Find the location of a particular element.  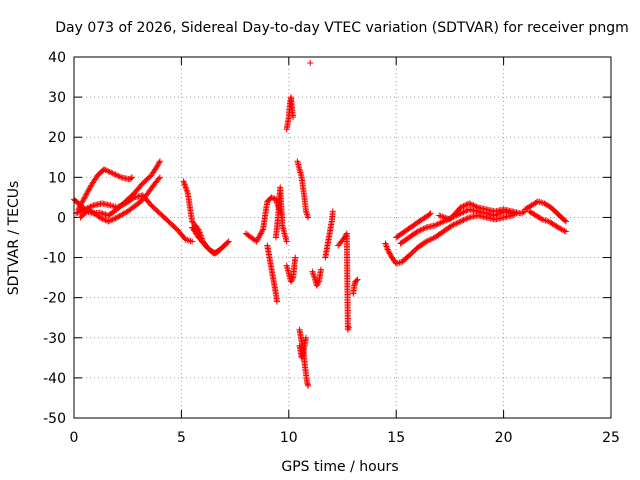

y-tick-label: -20 is located at coordinates (54, 299).